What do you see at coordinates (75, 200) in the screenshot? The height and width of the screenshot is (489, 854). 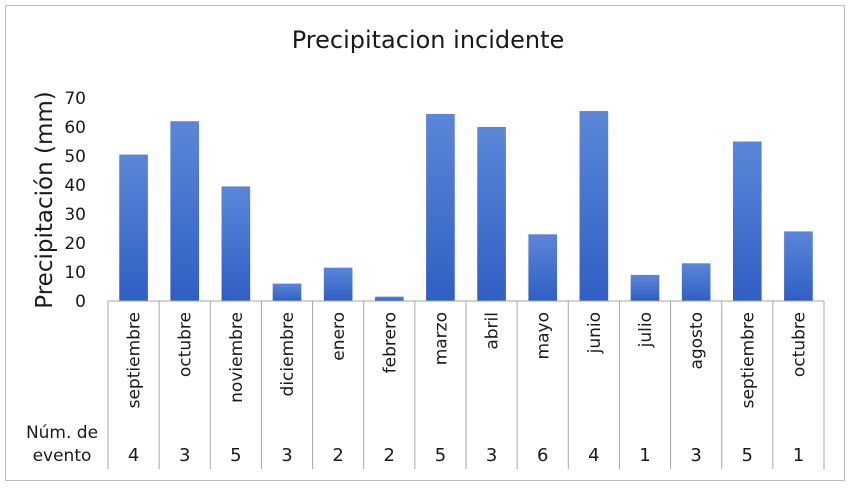 I see `y-axis-ticks: 0 10 20 30 40 50 60 70` at bounding box center [75, 200].